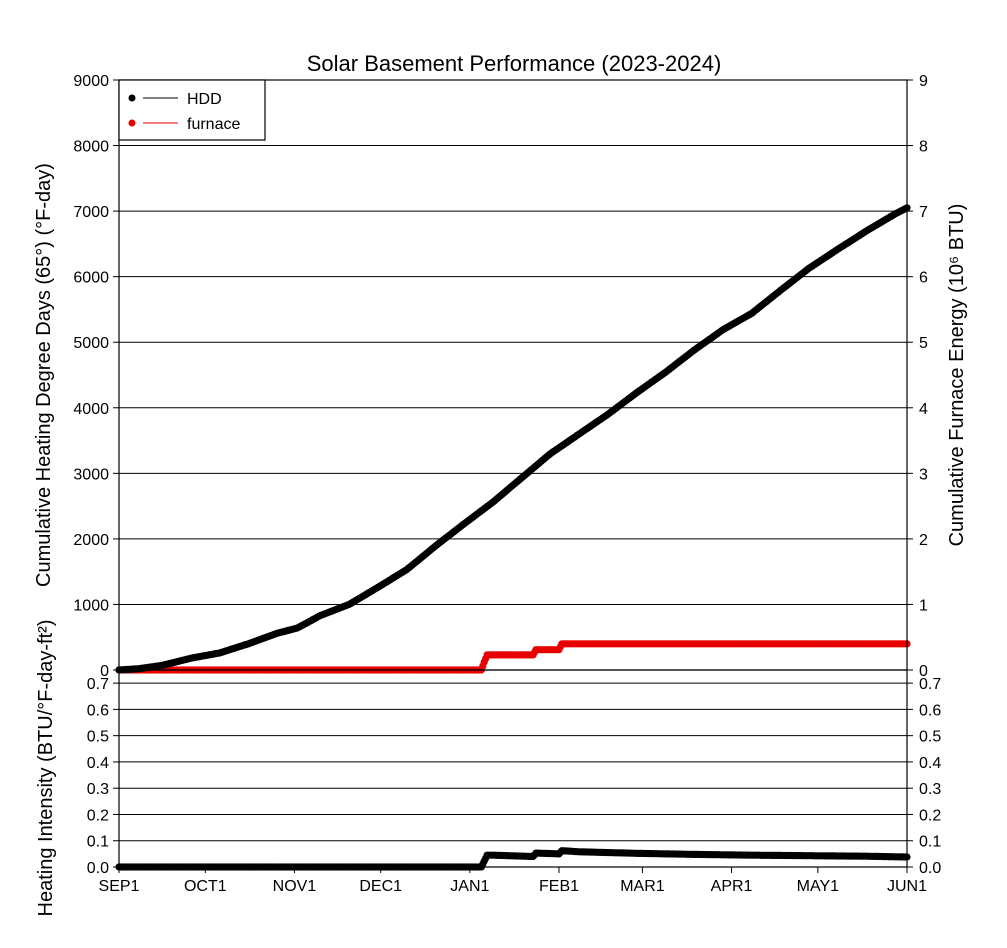  What do you see at coordinates (91, 343) in the screenshot?
I see `left-tick-label: 5000` at bounding box center [91, 343].